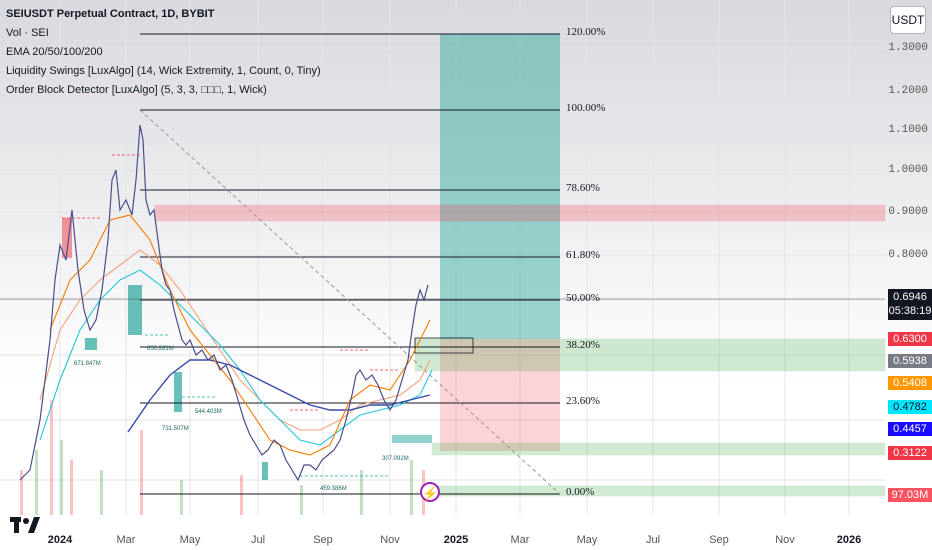 This screenshot has height=550, width=932. I want to click on price-tick: 0.8000, so click(908, 255).